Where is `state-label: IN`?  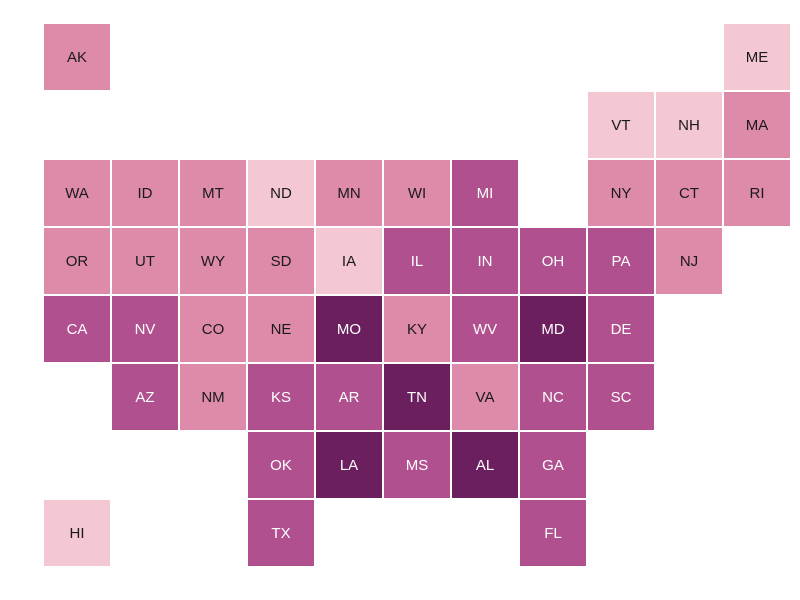
state-label: IN is located at coordinates (485, 261).